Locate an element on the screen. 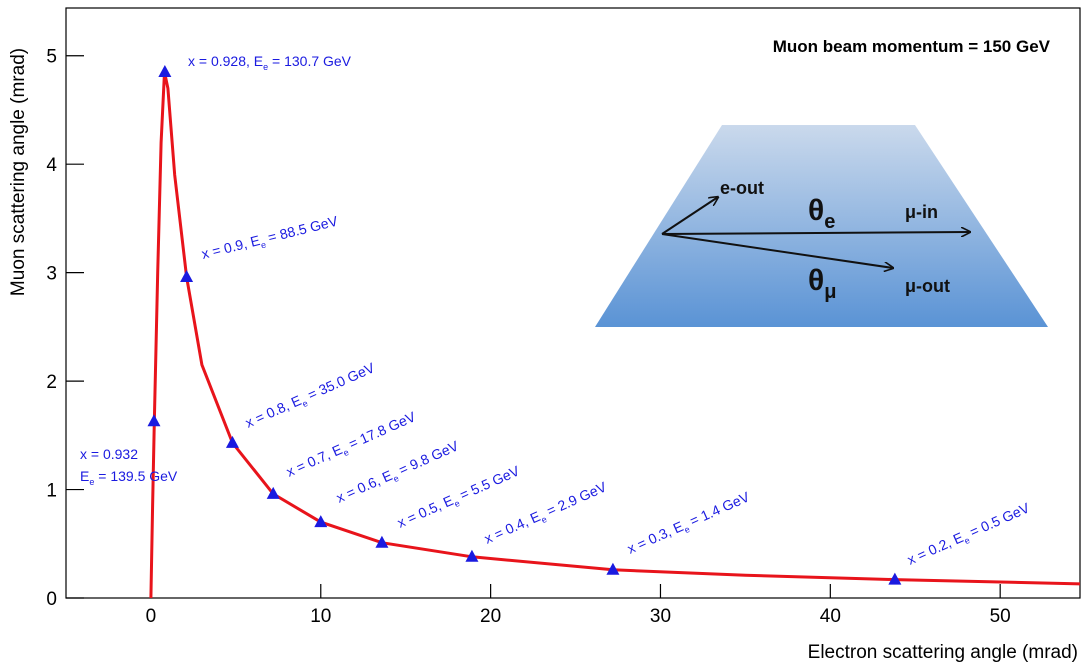 The width and height of the screenshot is (1082, 665). label-theta-mu: θμ is located at coordinates (822, 283).